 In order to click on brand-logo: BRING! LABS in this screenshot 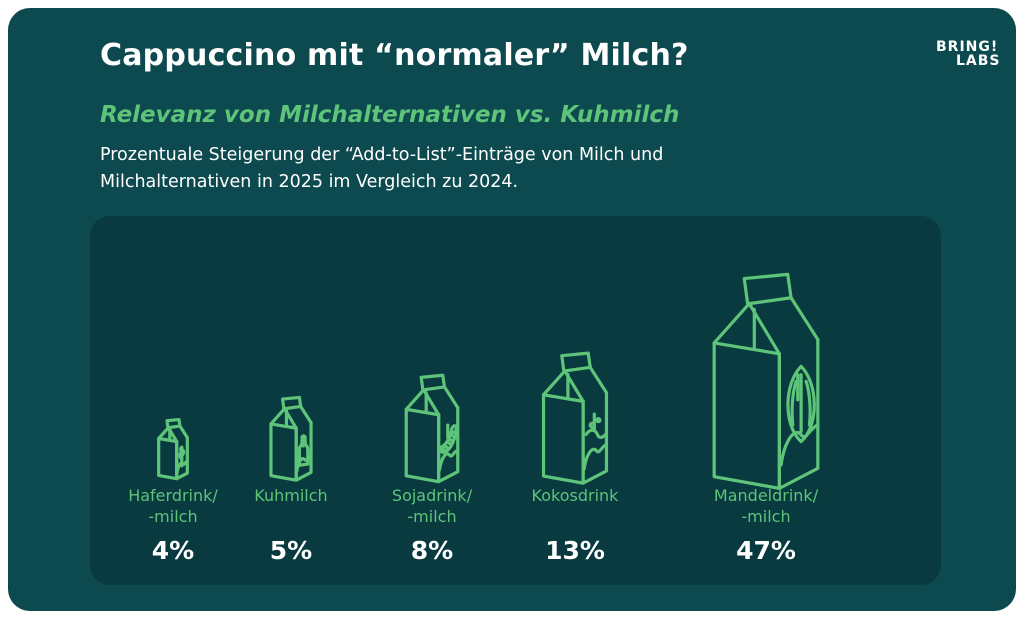, I will do `click(971, 54)`.